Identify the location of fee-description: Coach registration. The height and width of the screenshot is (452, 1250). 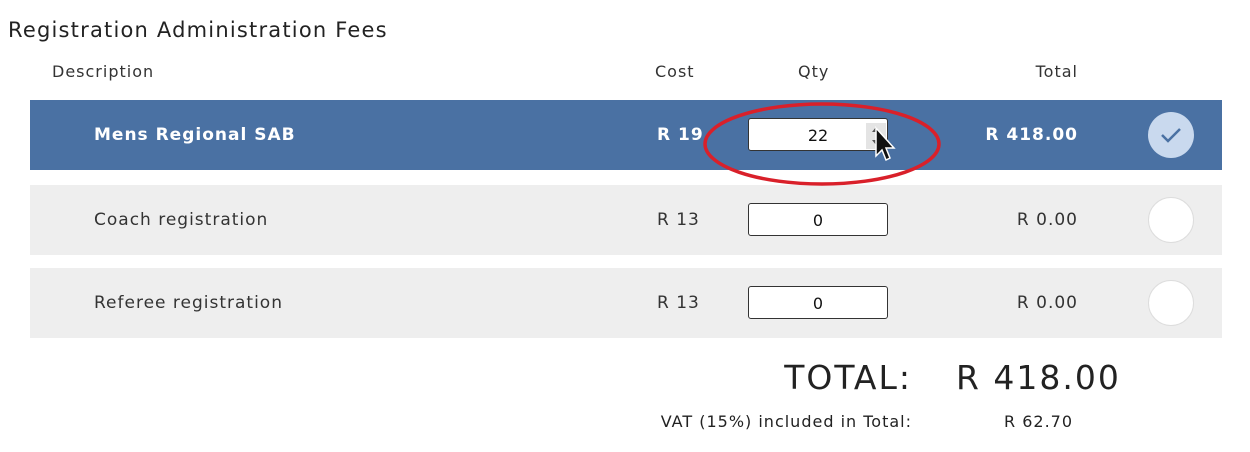
(181, 220).